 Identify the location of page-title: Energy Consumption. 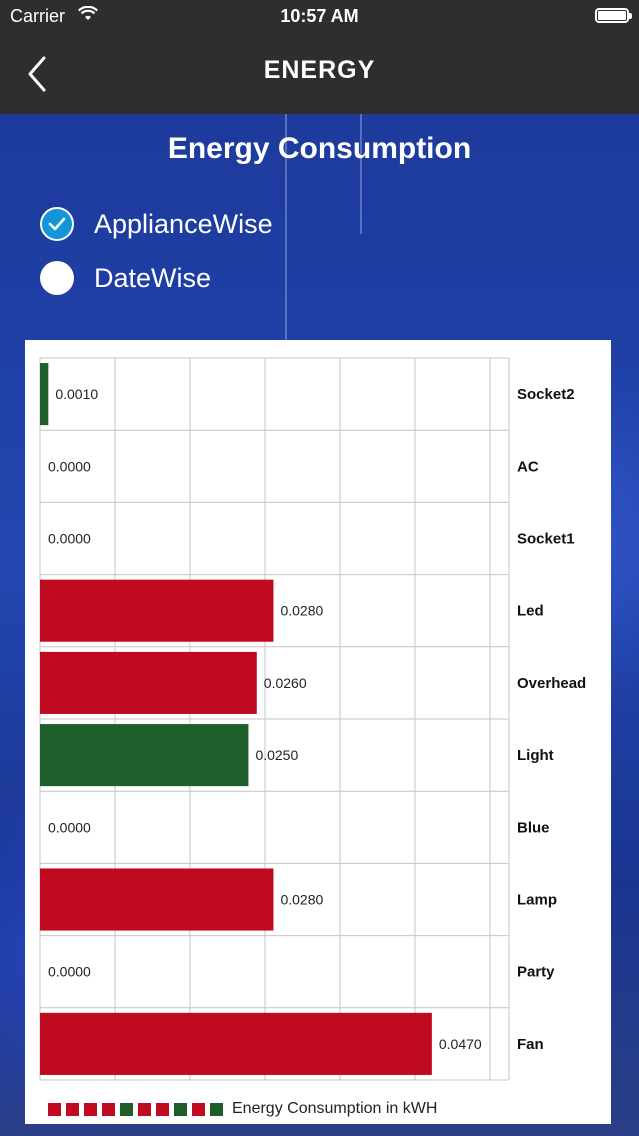
(319, 148).